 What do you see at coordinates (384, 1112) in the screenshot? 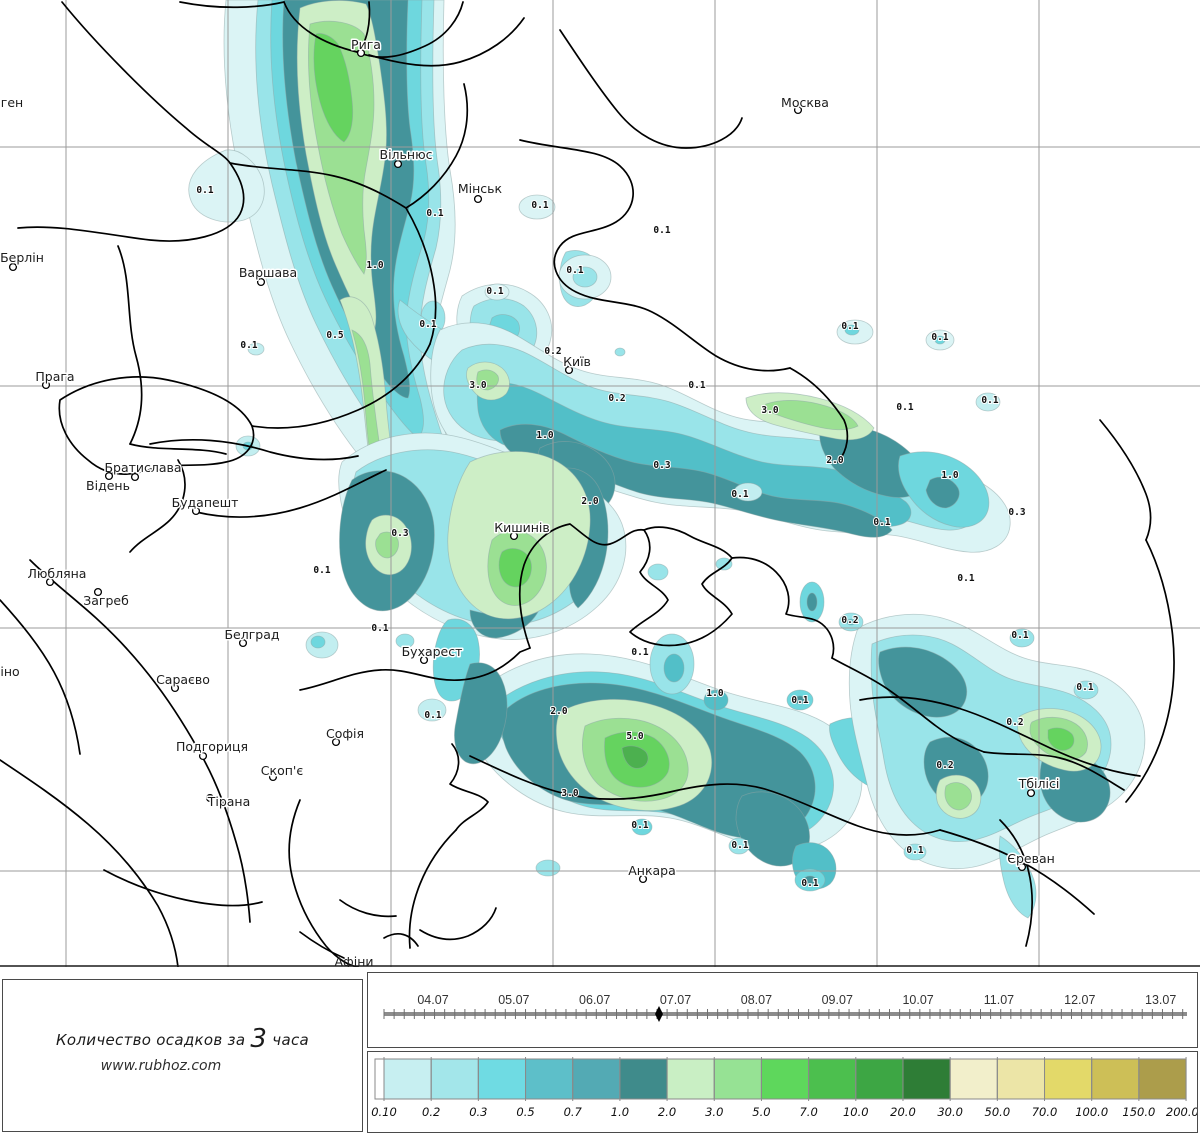
I see `legend-value-label: 0.10` at bounding box center [384, 1112].